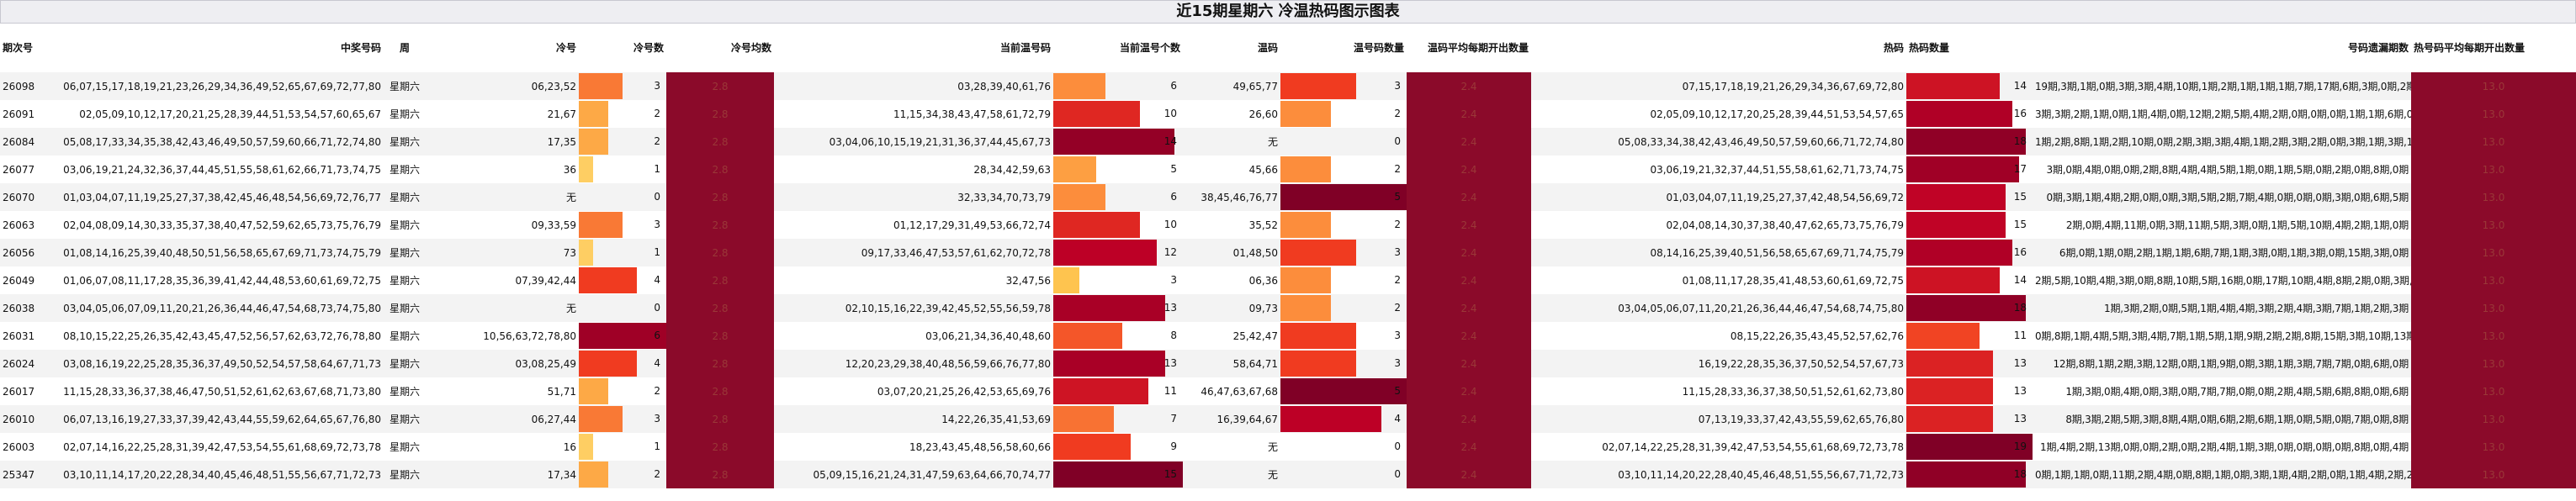  Describe the element at coordinates (2020, 224) in the screenshot. I see `hot-count-cell-value: 15` at that location.